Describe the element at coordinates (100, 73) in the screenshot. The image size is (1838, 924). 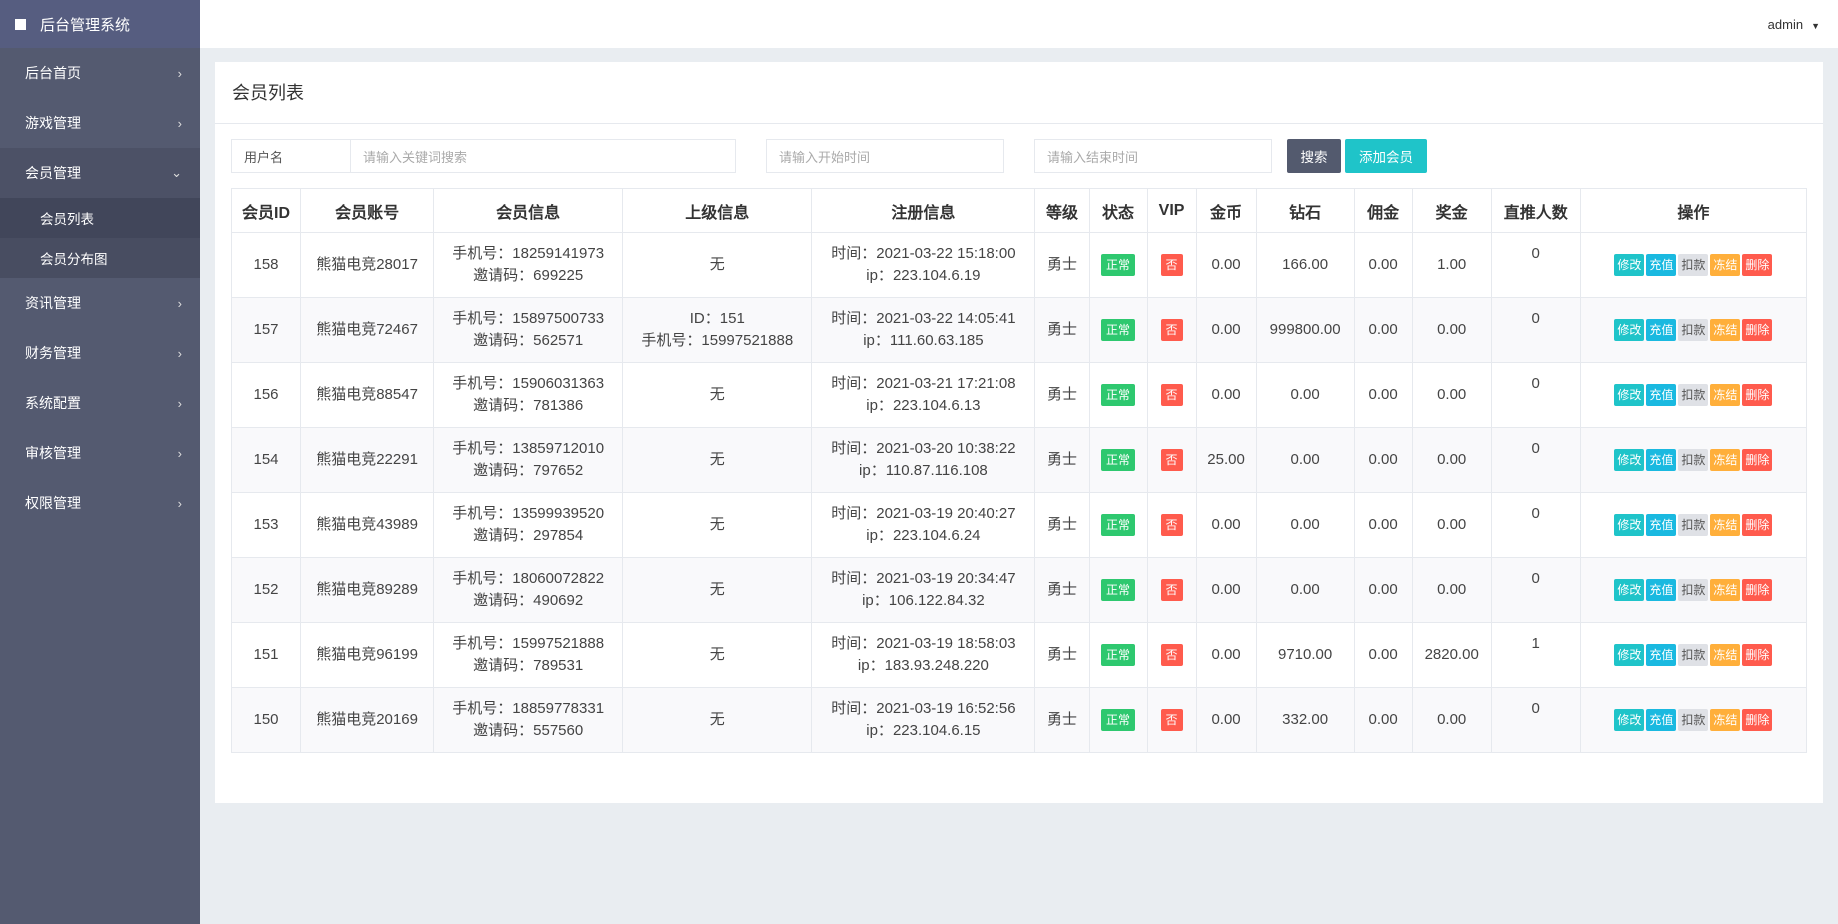
I see `sidebar-item: 后台首页 ›` at that location.